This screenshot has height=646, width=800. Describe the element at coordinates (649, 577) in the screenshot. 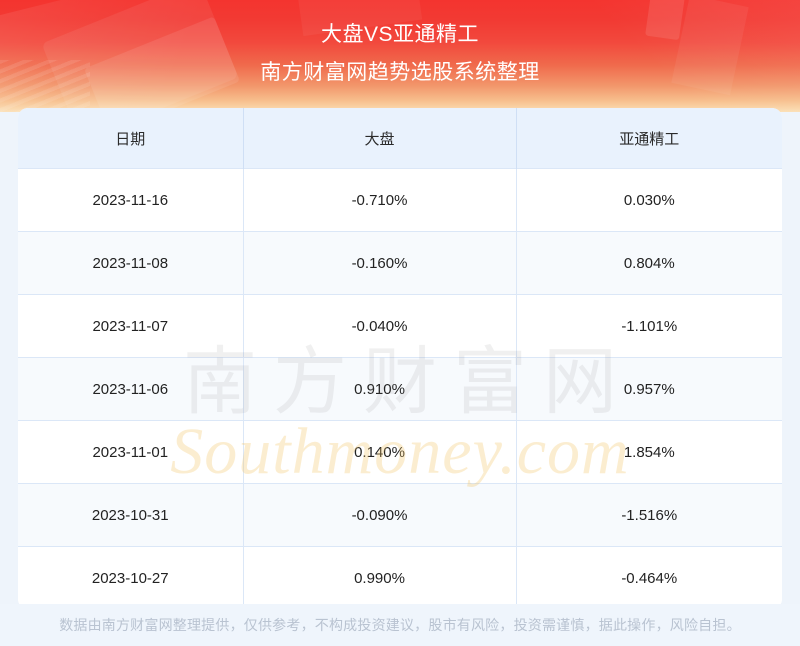

I see `cell-stock: -0.464%` at that location.